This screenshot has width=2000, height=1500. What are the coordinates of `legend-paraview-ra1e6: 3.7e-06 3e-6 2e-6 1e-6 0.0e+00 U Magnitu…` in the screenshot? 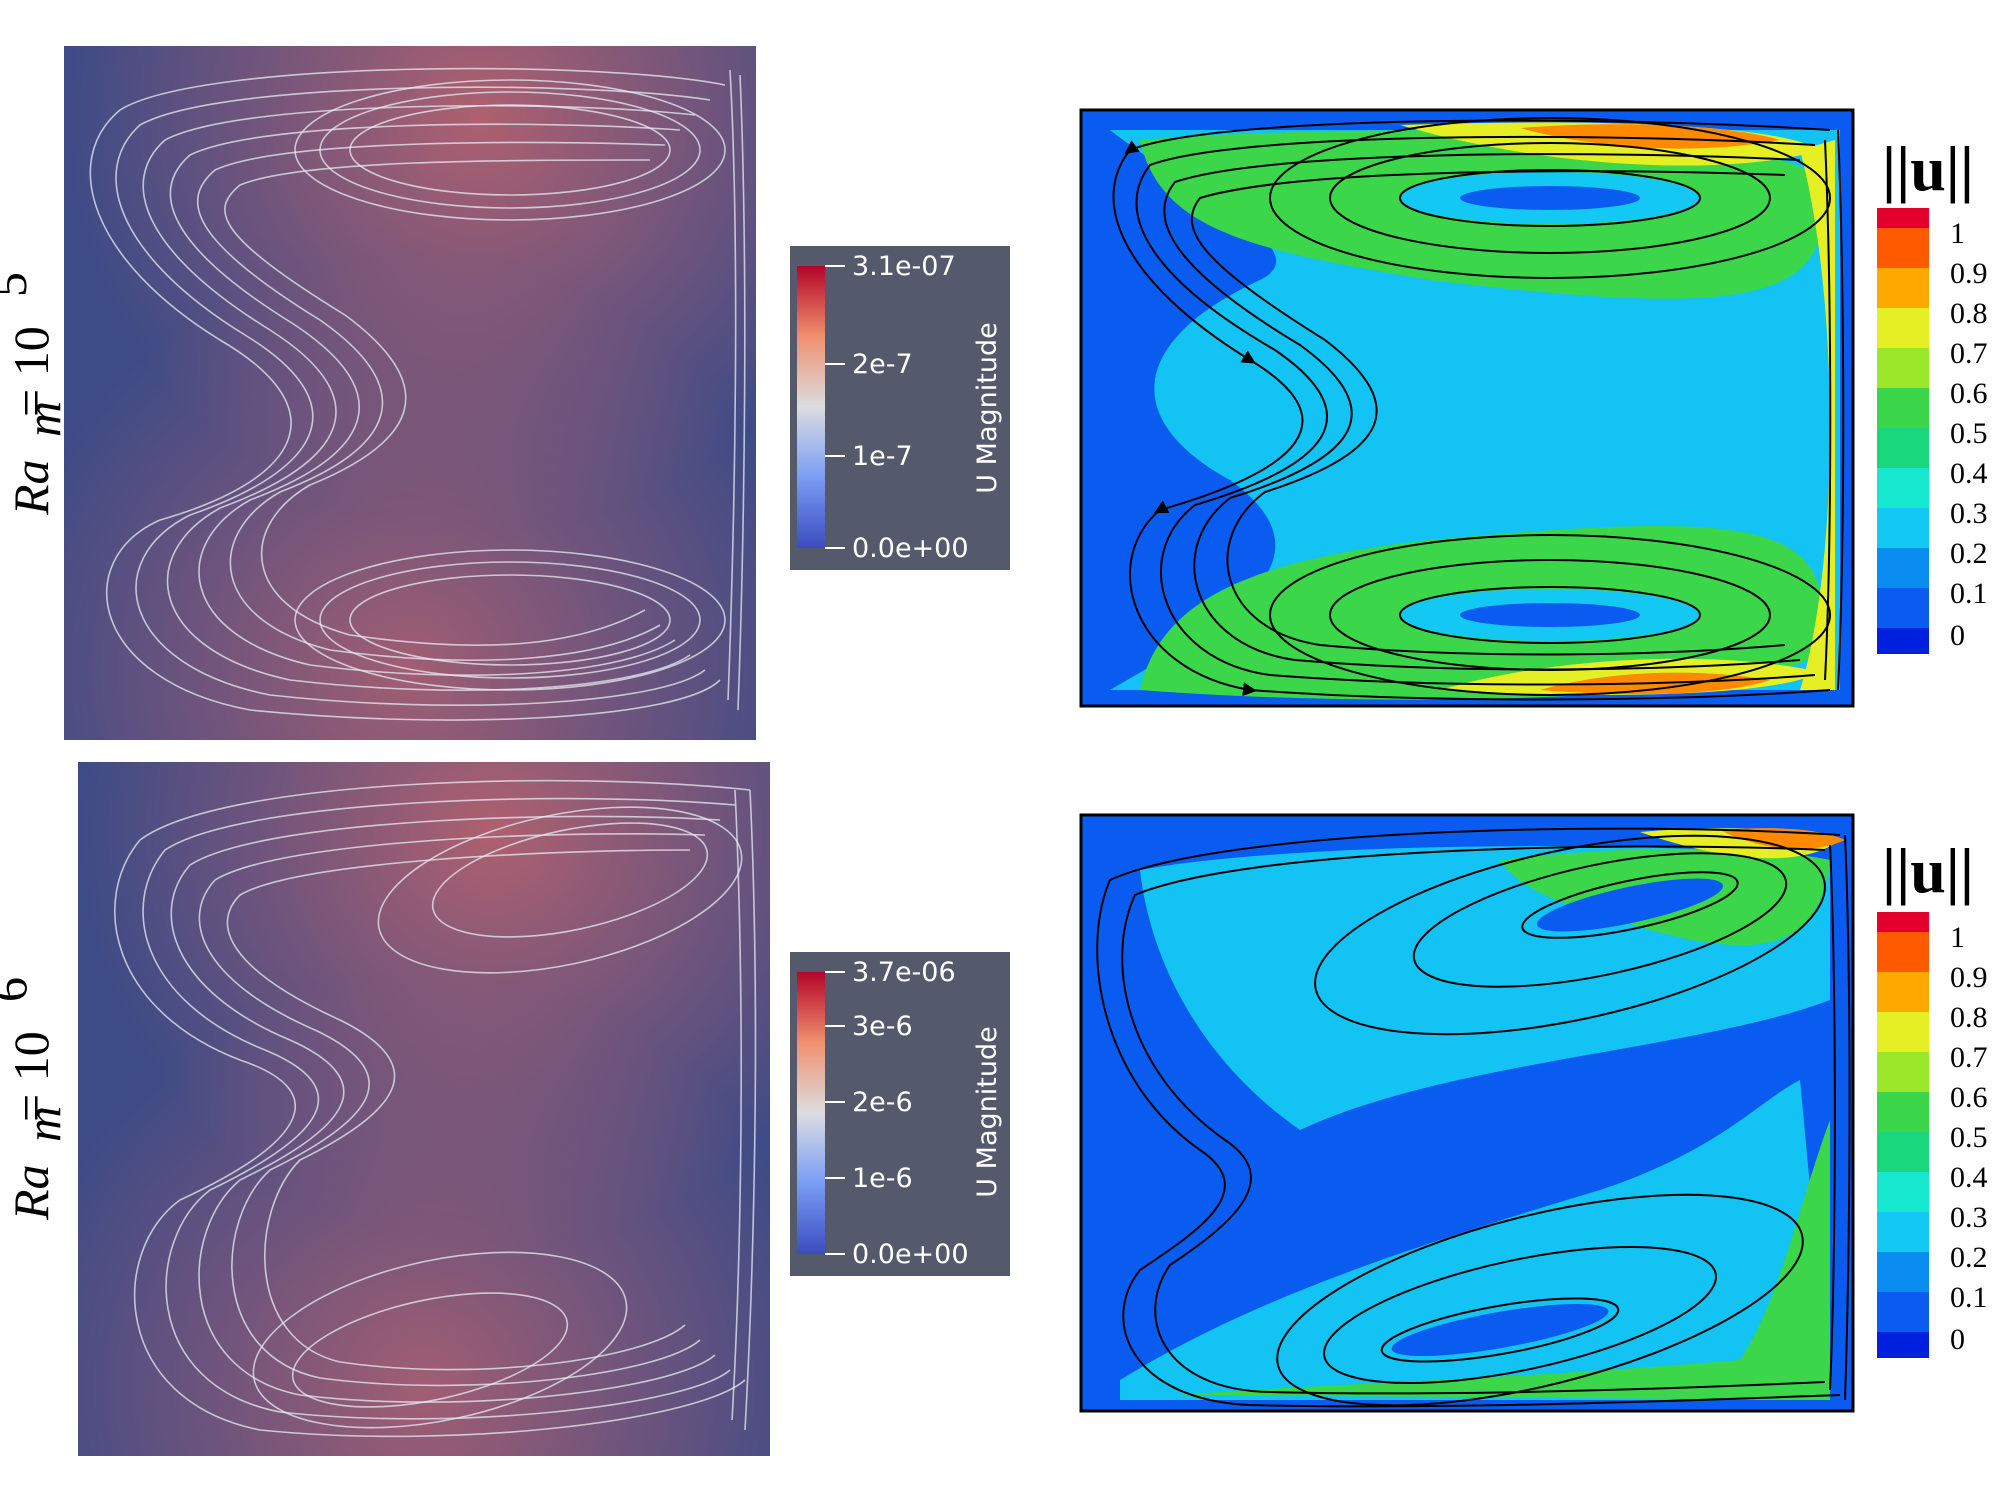 It's located at (900, 1114).